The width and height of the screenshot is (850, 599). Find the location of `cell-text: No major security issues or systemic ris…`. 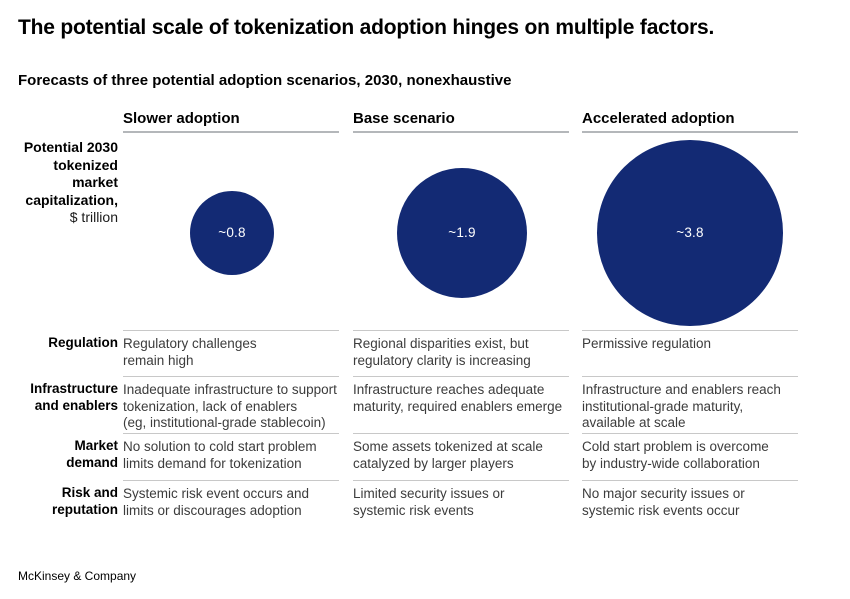

cell-text: No major security issues or systemic ris… is located at coordinates (663, 502).